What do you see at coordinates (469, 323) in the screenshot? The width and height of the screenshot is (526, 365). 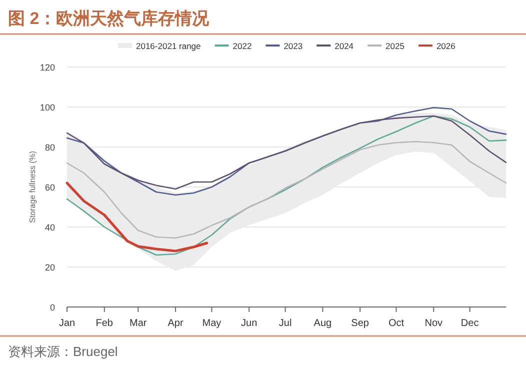 I see `x-tick-label: Dec` at bounding box center [469, 323].